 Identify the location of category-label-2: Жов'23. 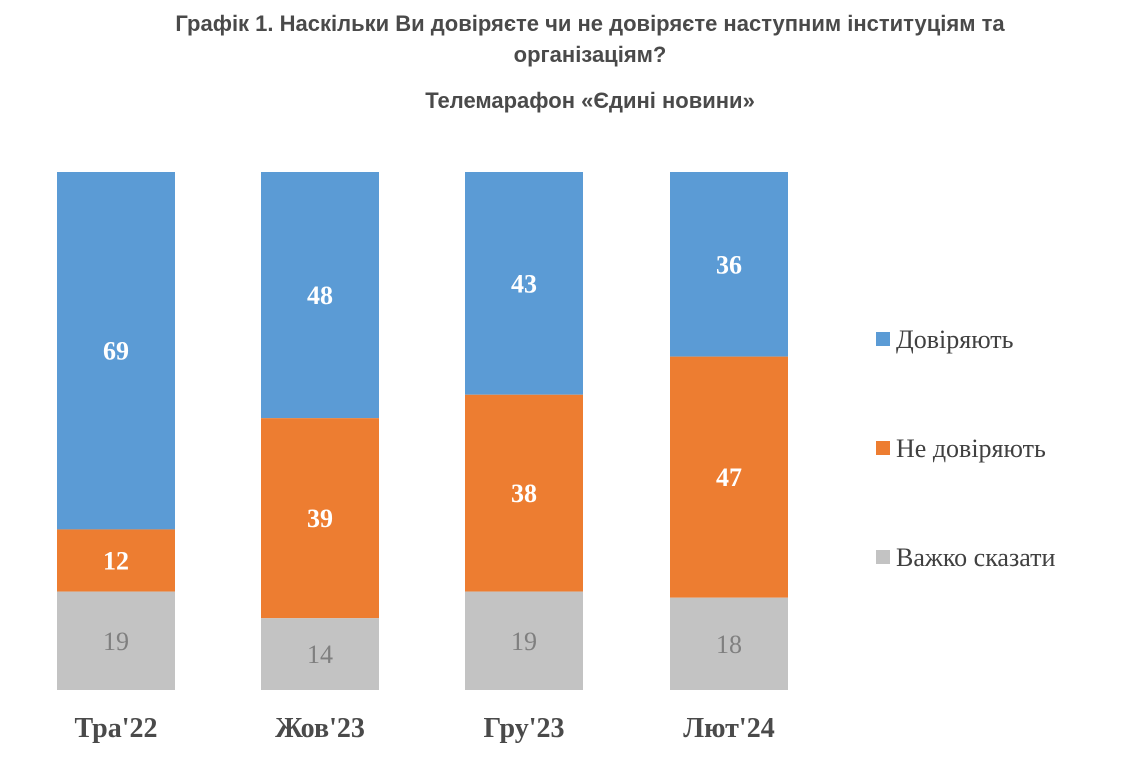
(320, 728).